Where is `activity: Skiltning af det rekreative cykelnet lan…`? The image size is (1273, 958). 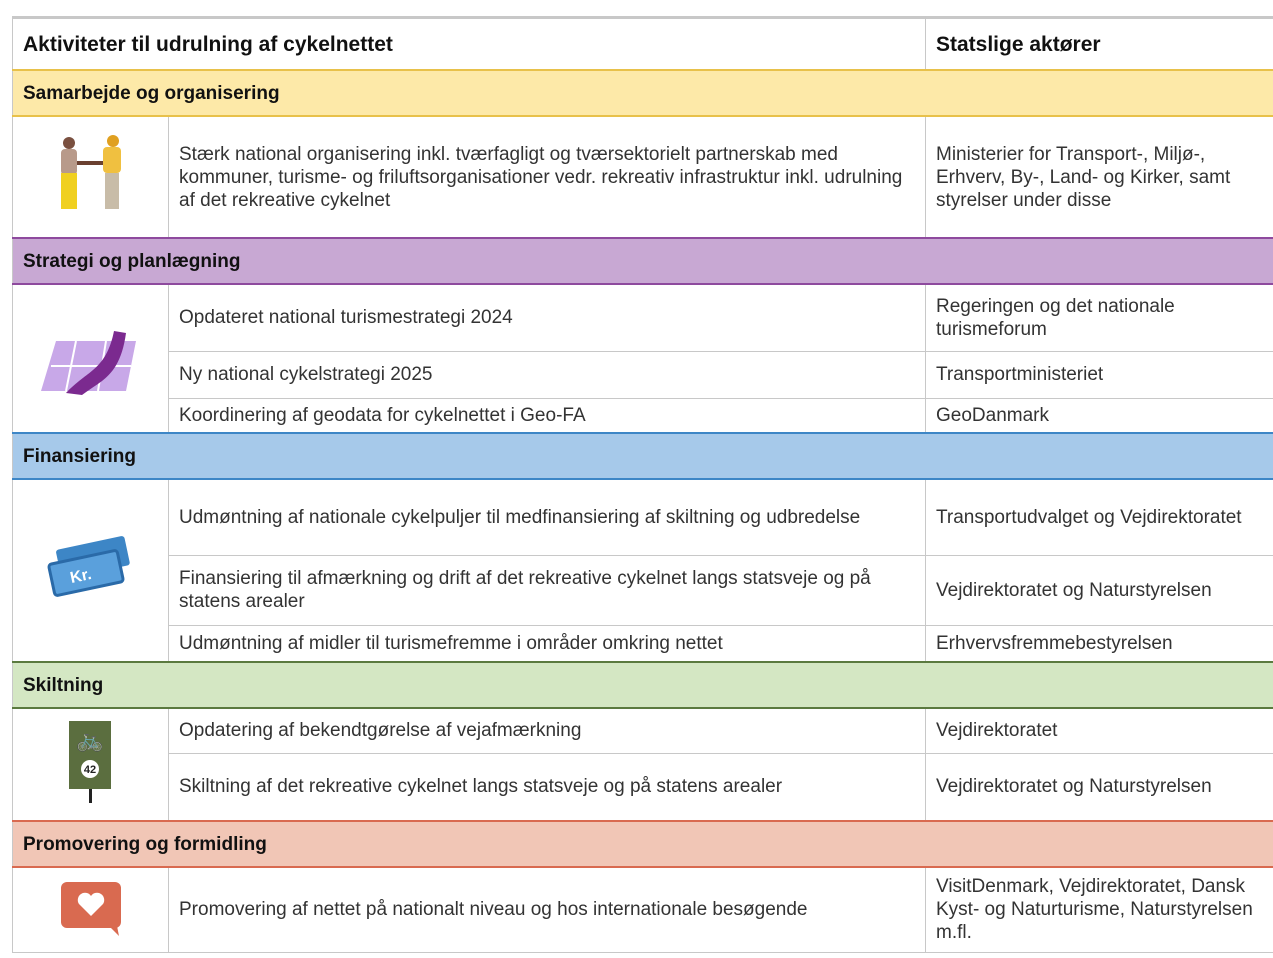 activity: Skiltning af det rekreative cykelnet lan… is located at coordinates (547, 787).